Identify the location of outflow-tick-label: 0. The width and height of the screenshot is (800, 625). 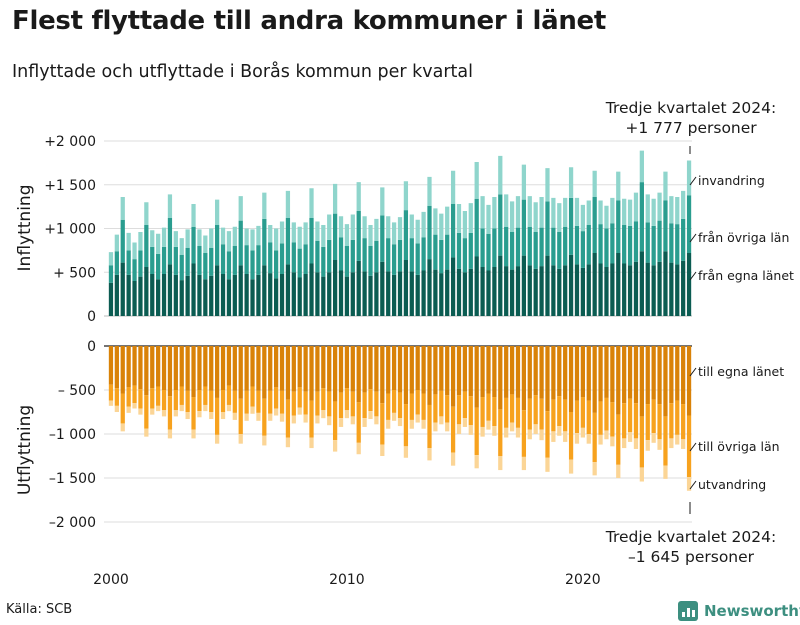
(91, 347).